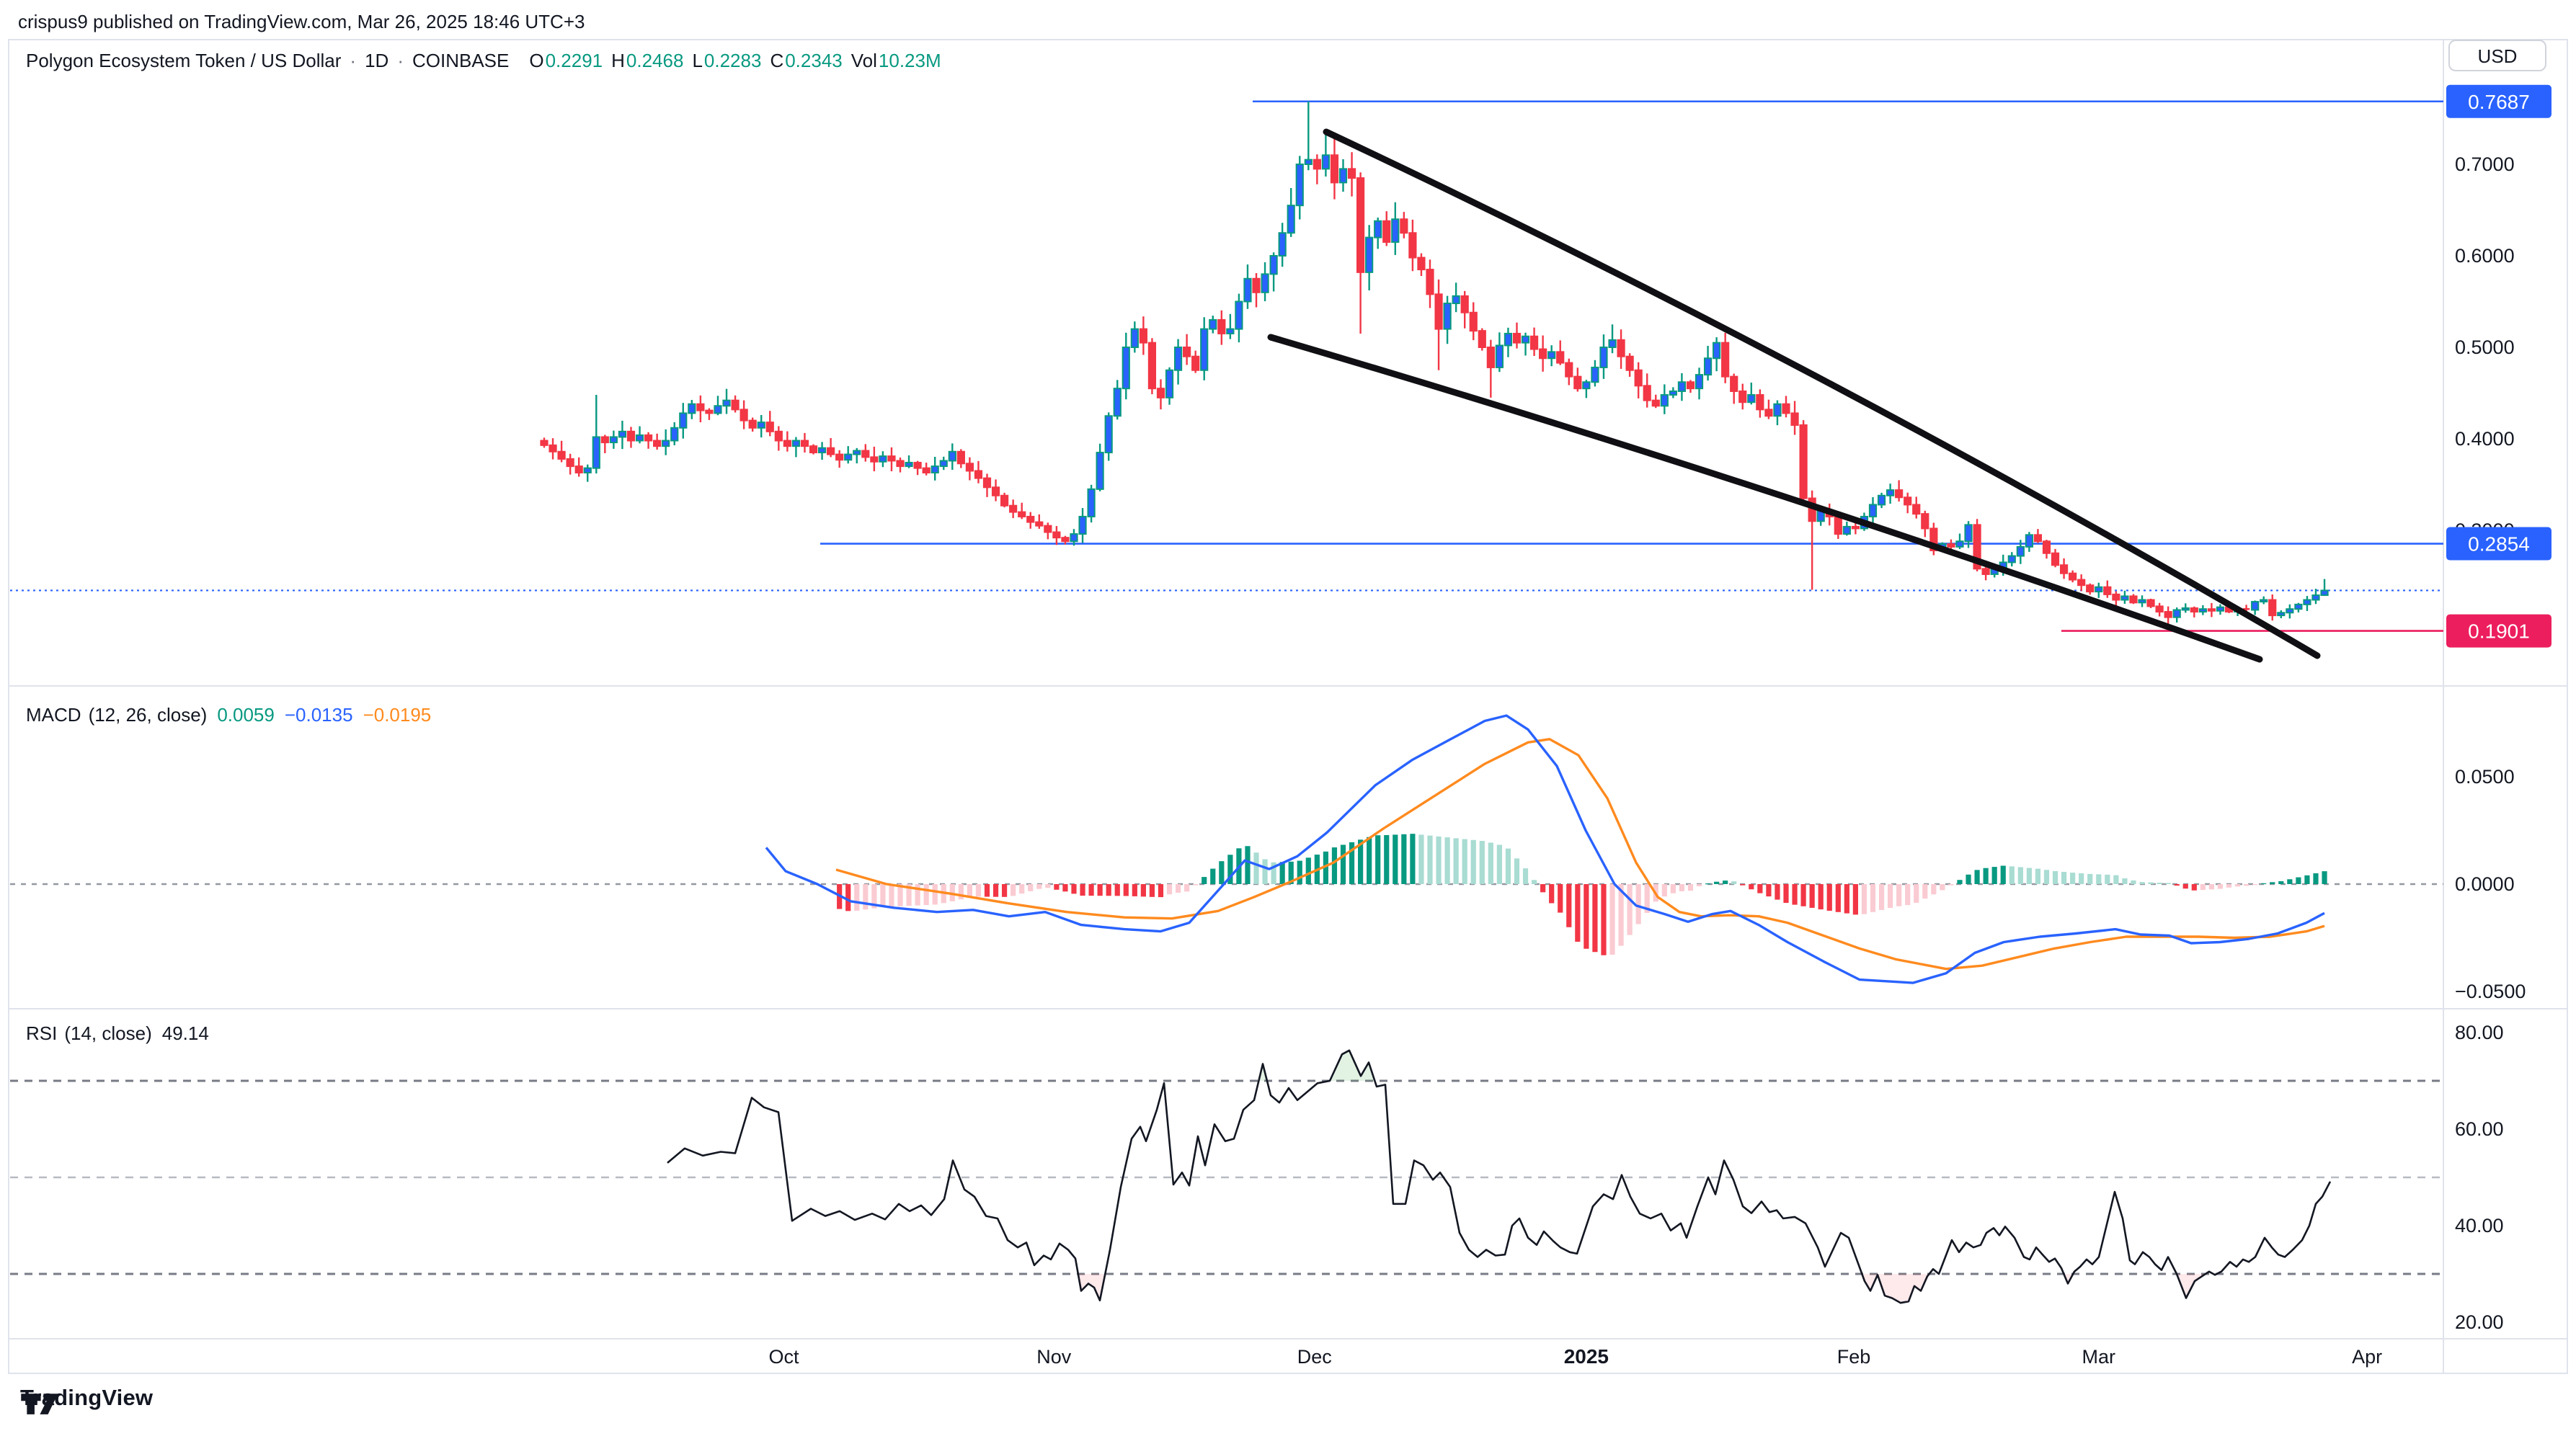 This screenshot has height=1431, width=2576. I want to click on macd-tick-label: 0.0500, so click(2485, 777).